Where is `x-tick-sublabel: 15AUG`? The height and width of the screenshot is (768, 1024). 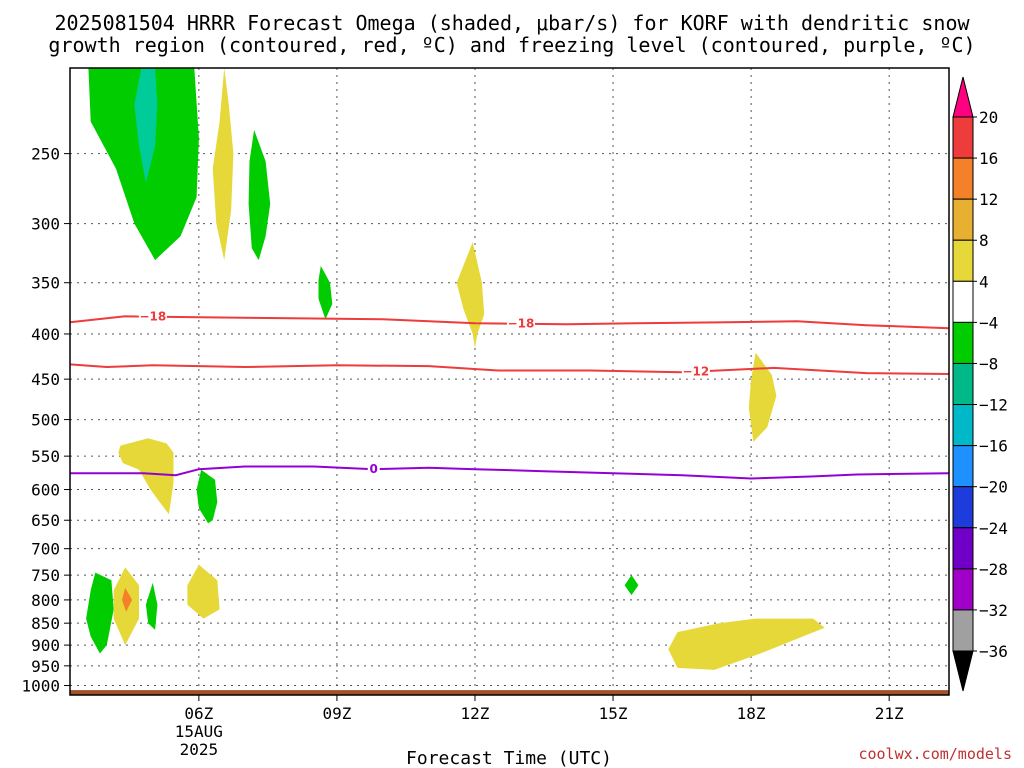
x-tick-sublabel: 15AUG is located at coordinates (199, 731).